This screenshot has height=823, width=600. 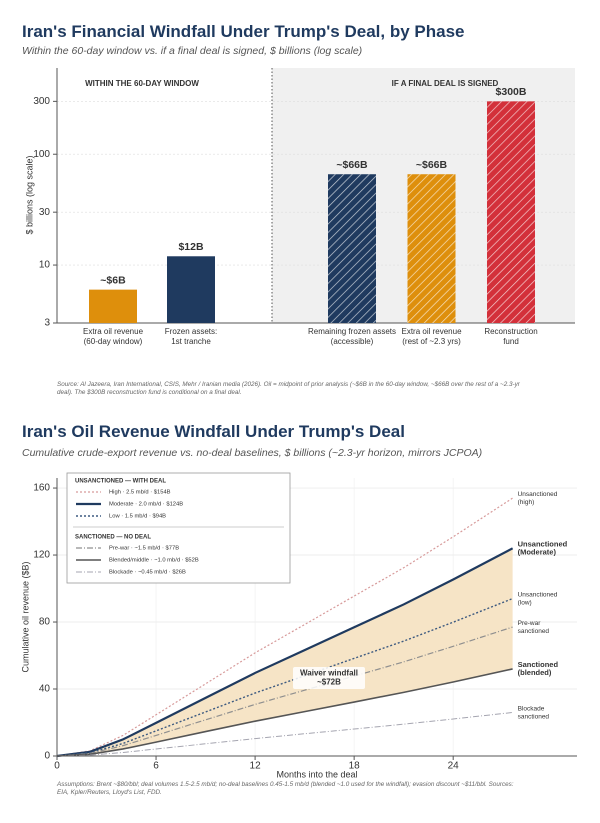 What do you see at coordinates (191, 247) in the screenshot?
I see `value-label: $12B` at bounding box center [191, 247].